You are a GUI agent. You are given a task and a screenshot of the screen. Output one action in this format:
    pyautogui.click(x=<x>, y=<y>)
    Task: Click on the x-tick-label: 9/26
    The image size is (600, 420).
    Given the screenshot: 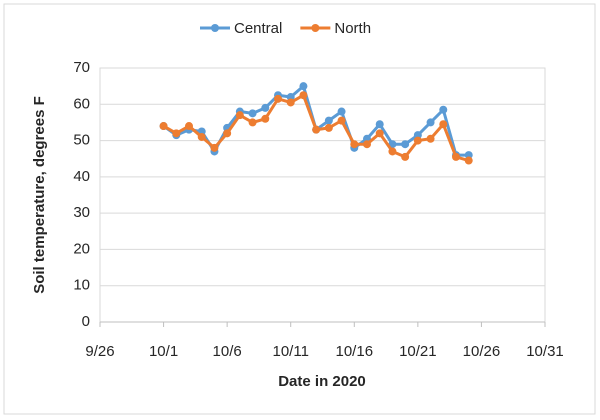 What is the action you would take?
    pyautogui.click(x=99, y=351)
    